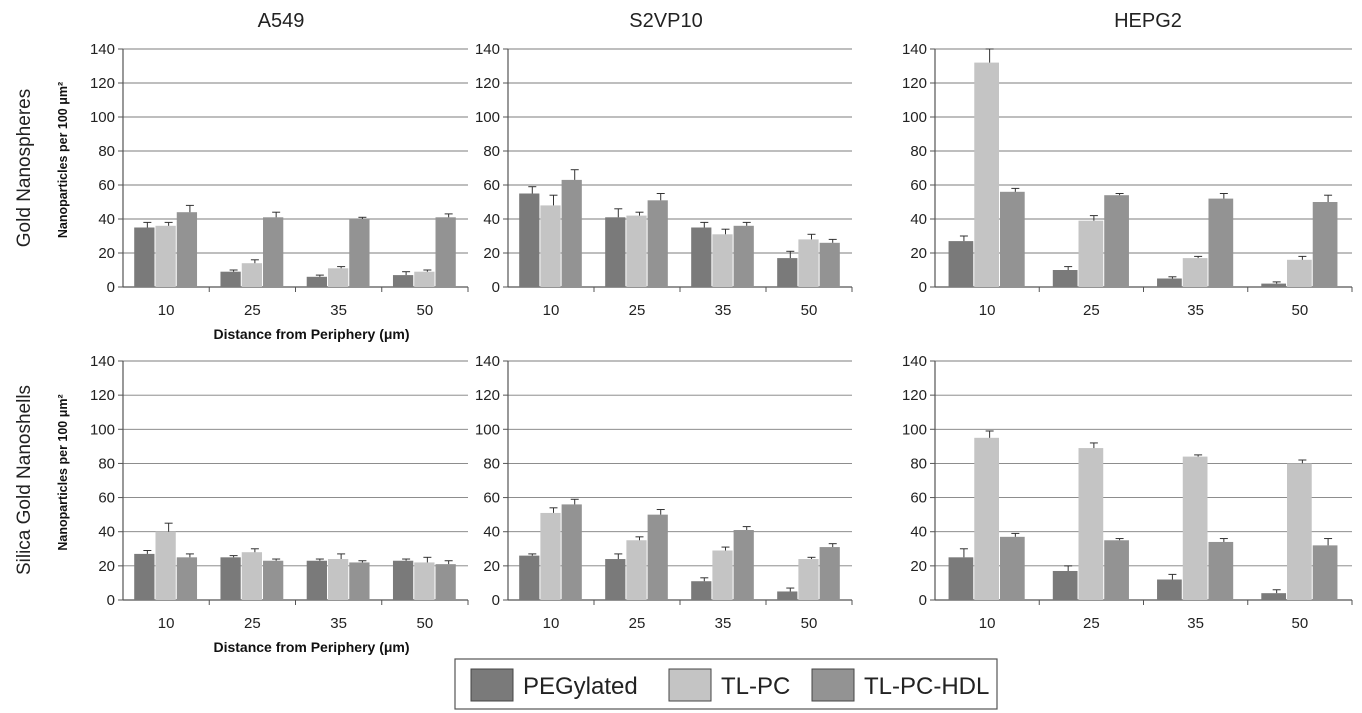 The height and width of the screenshot is (713, 1362). I want to click on row-title-silica-gold-nanoshells: Silica Gold Nanoshells, so click(24, 480).